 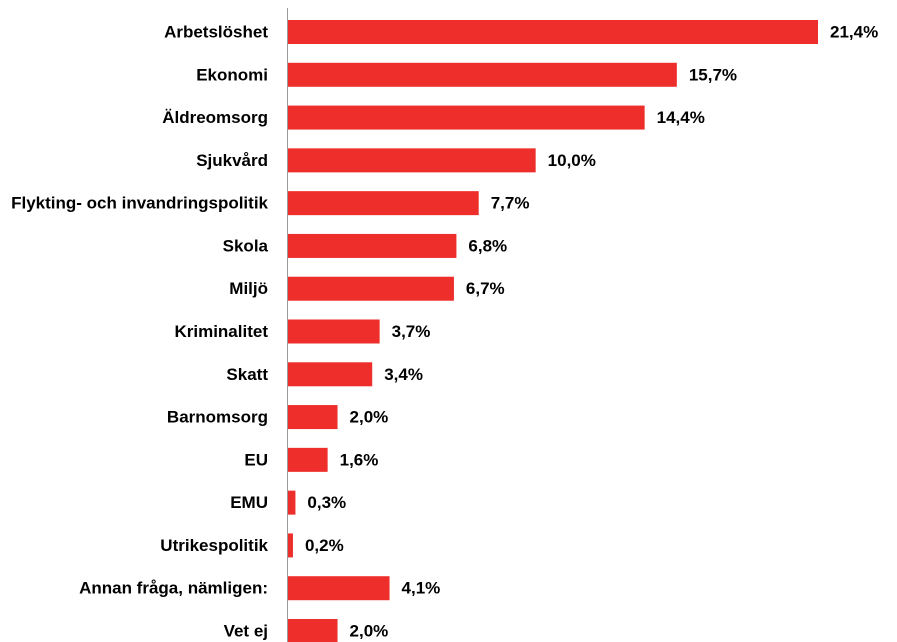 I want to click on data-label: 21,4%, so click(x=854, y=31).